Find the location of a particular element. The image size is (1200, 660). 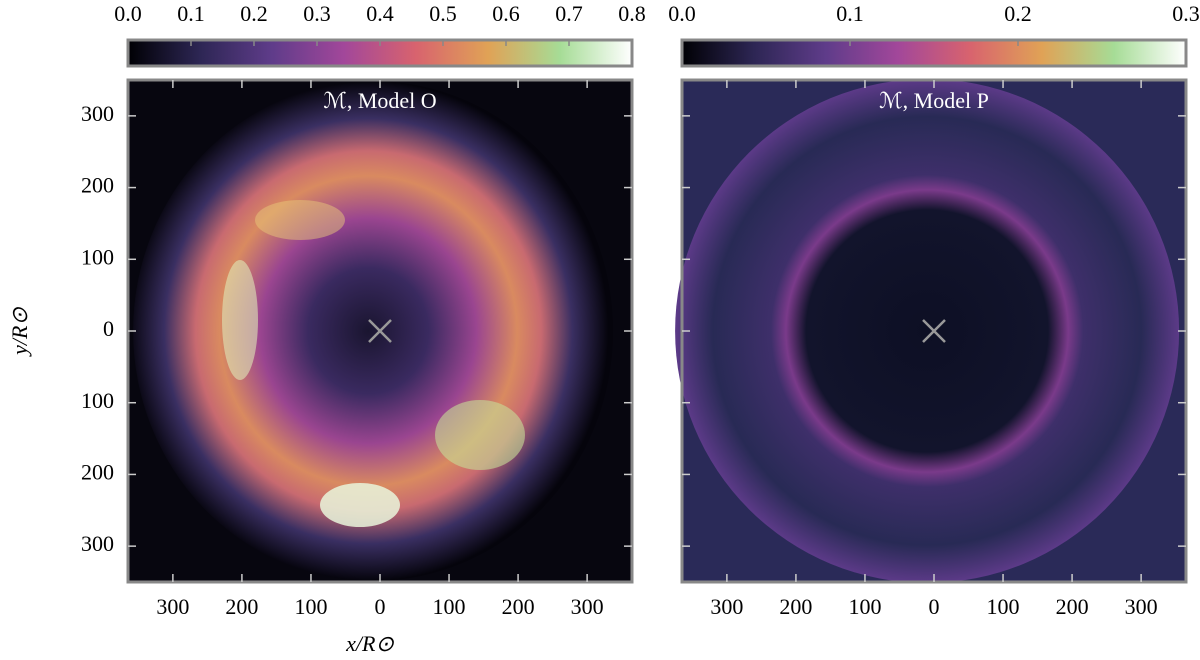

x-axis-label: x/R⊙ is located at coordinates (369, 643).